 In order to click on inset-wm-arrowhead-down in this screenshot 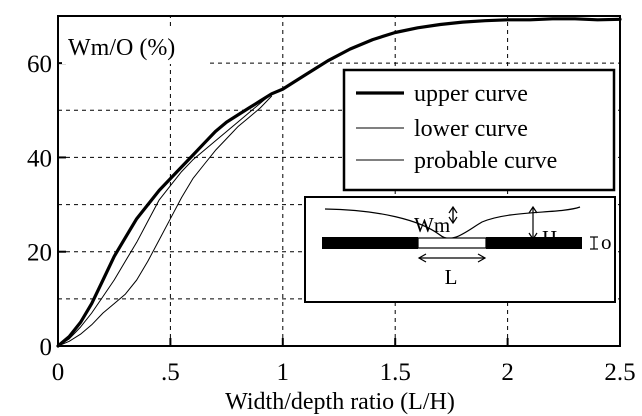, I will do `click(453, 220)`.